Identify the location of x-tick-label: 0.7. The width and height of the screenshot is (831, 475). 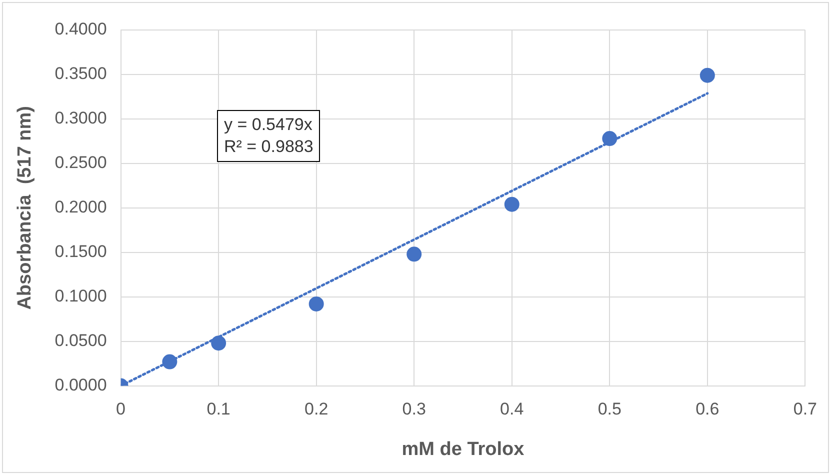
(805, 409).